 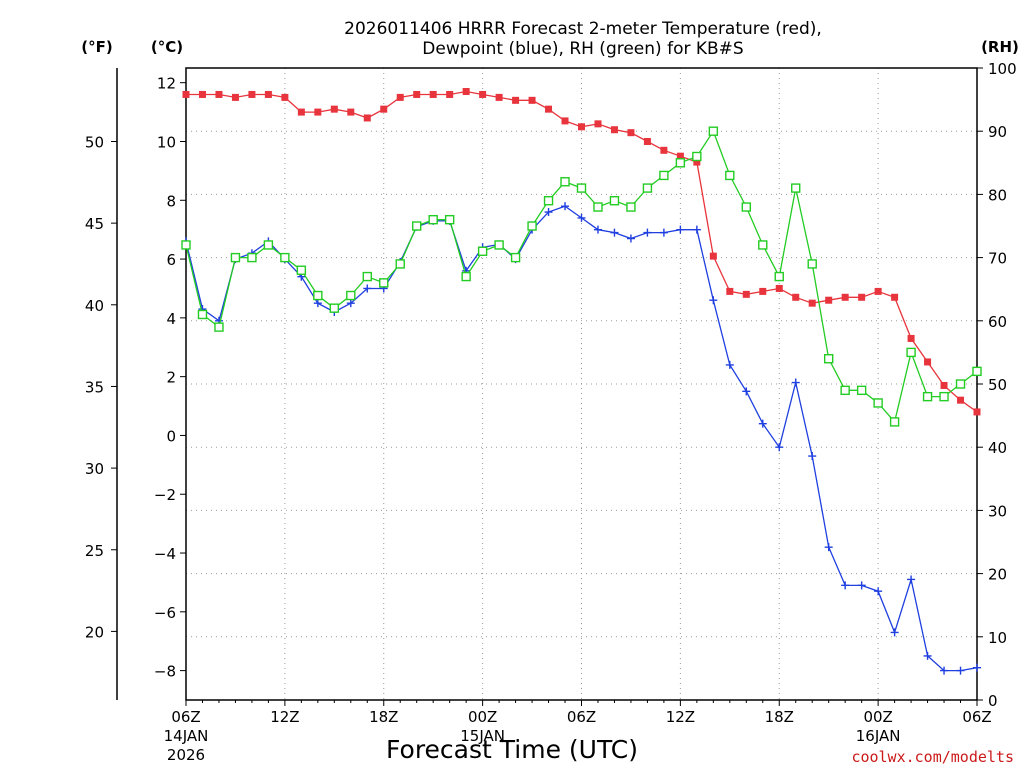 What do you see at coordinates (94, 632) in the screenshot?
I see `fahrenheit-tick-label: 20` at bounding box center [94, 632].